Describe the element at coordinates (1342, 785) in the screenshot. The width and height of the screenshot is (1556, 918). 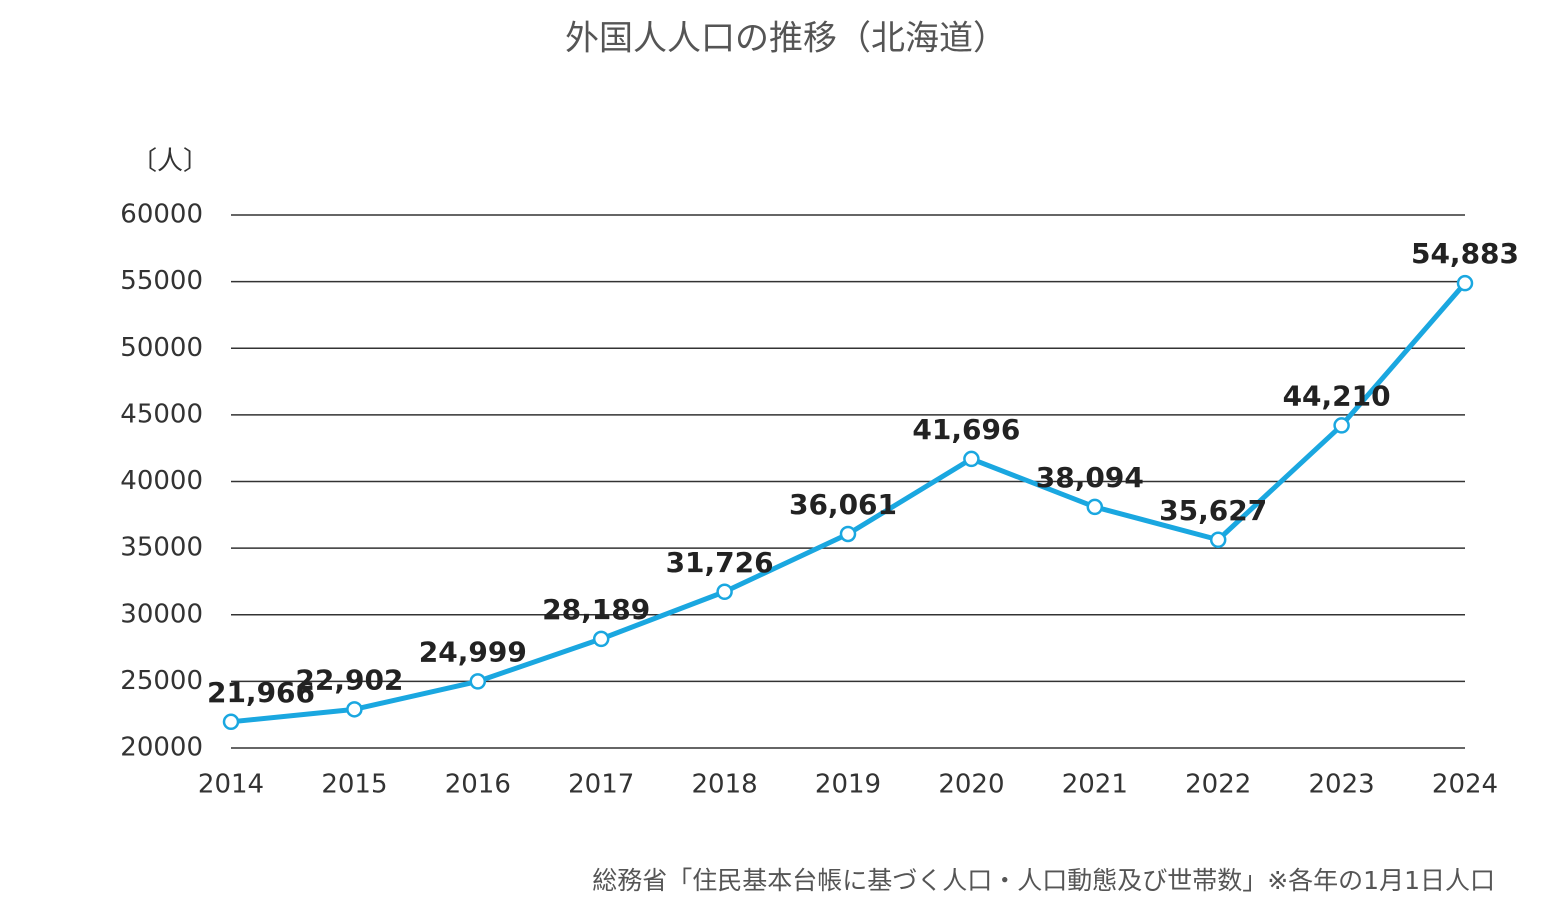
I see `x-tick-label: 2023` at that location.